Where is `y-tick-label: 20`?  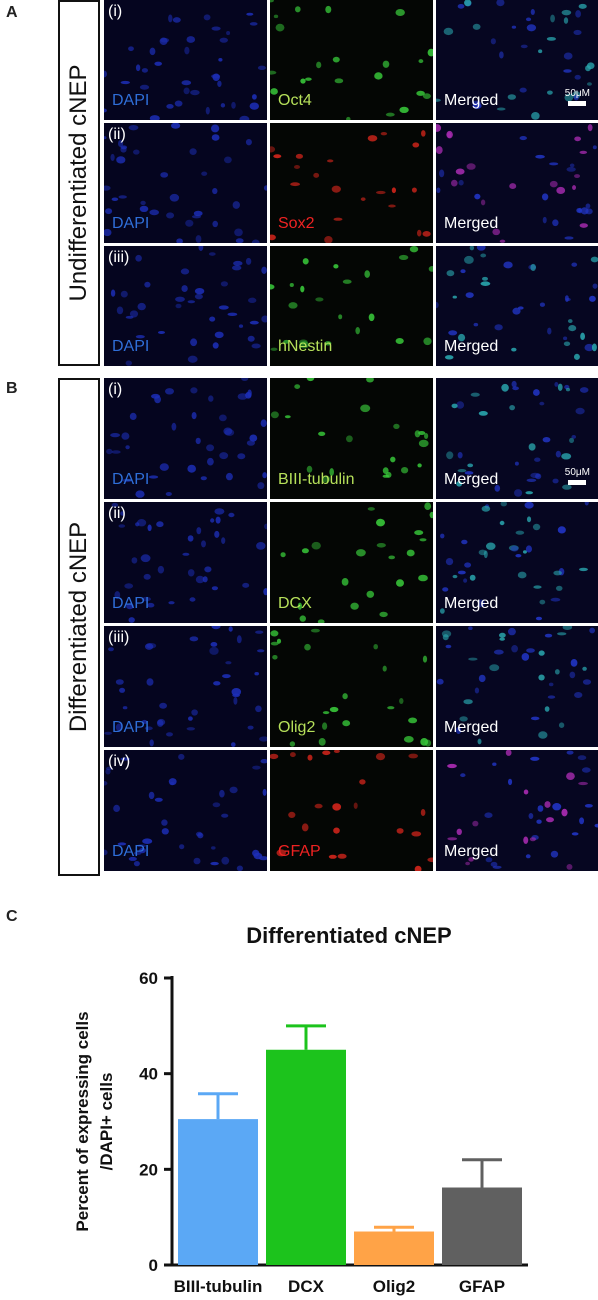 y-tick-label: 20 is located at coordinates (148, 1169).